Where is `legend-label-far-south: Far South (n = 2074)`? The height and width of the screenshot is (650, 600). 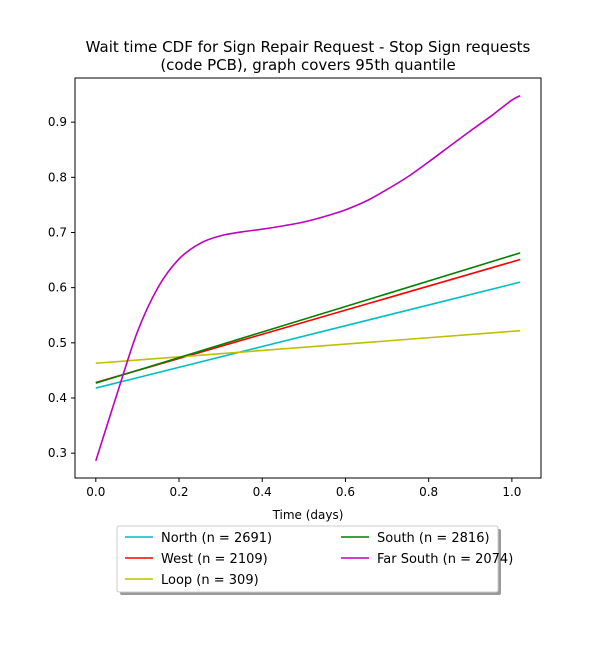
legend-label-far-south: Far South (n = 2074) is located at coordinates (445, 559).